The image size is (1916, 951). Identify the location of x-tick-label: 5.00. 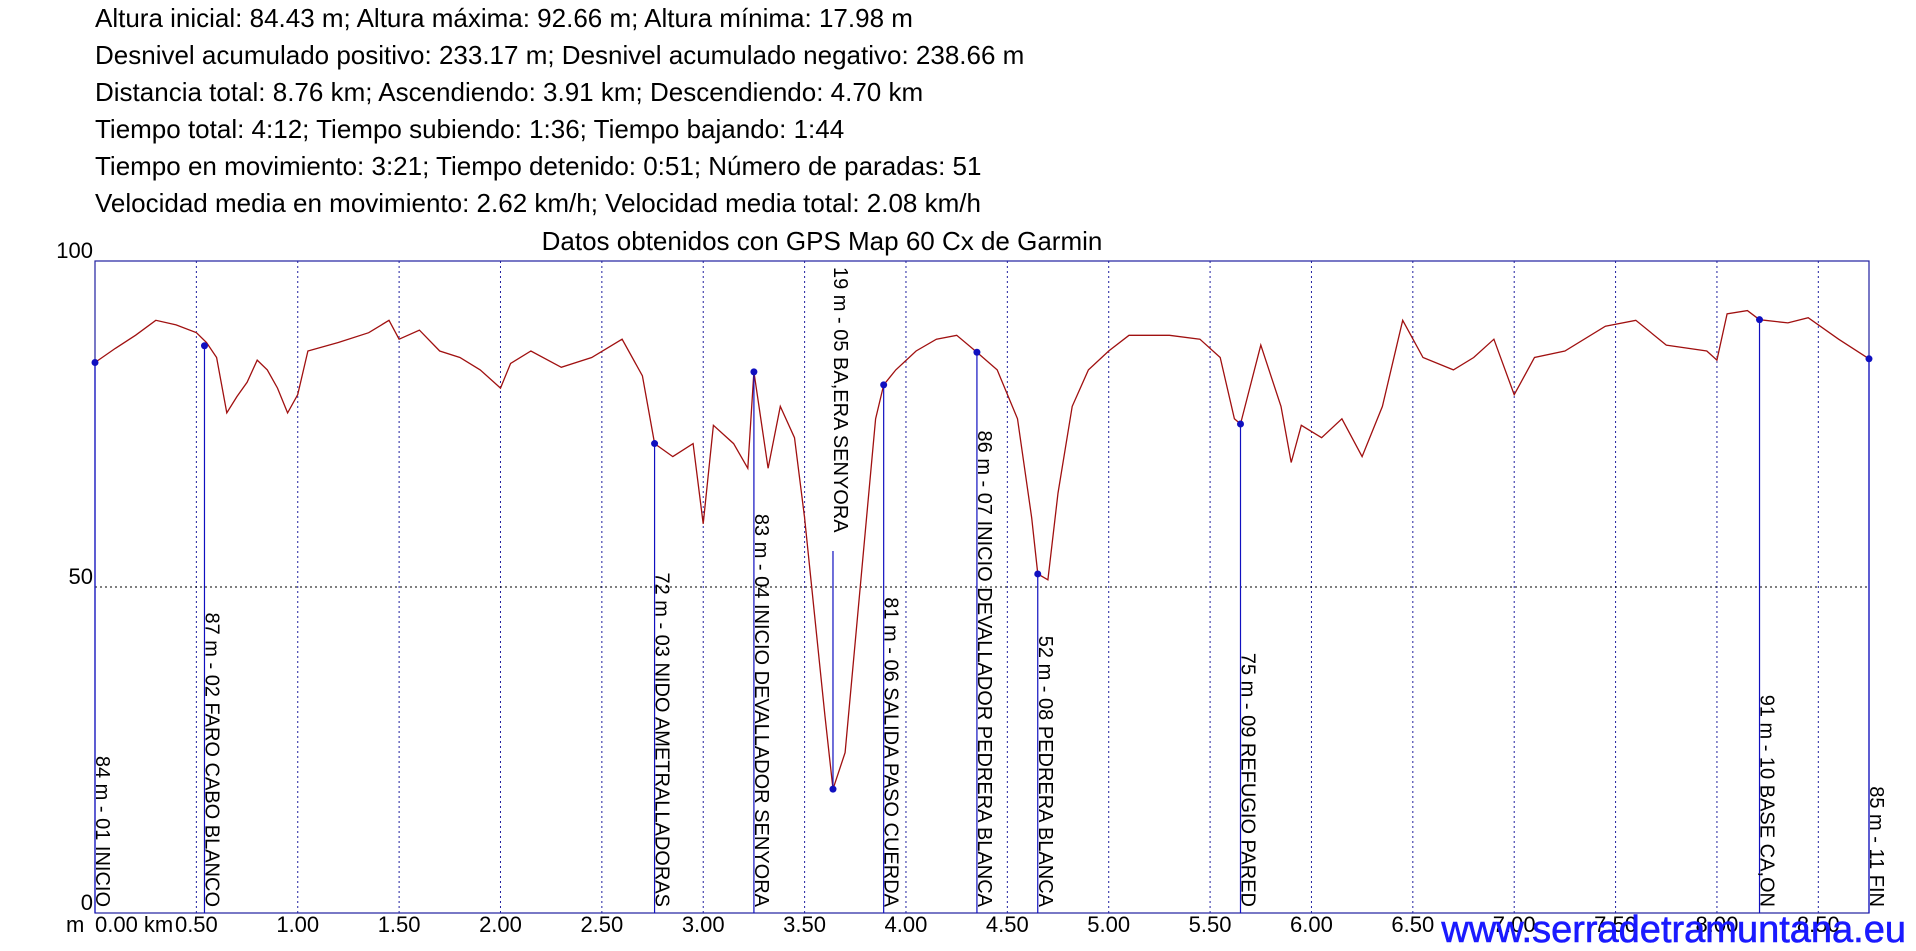
(1108, 924).